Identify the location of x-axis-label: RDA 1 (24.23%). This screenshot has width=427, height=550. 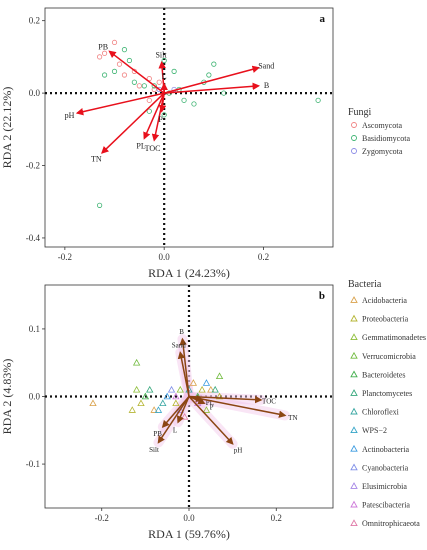
(189, 273).